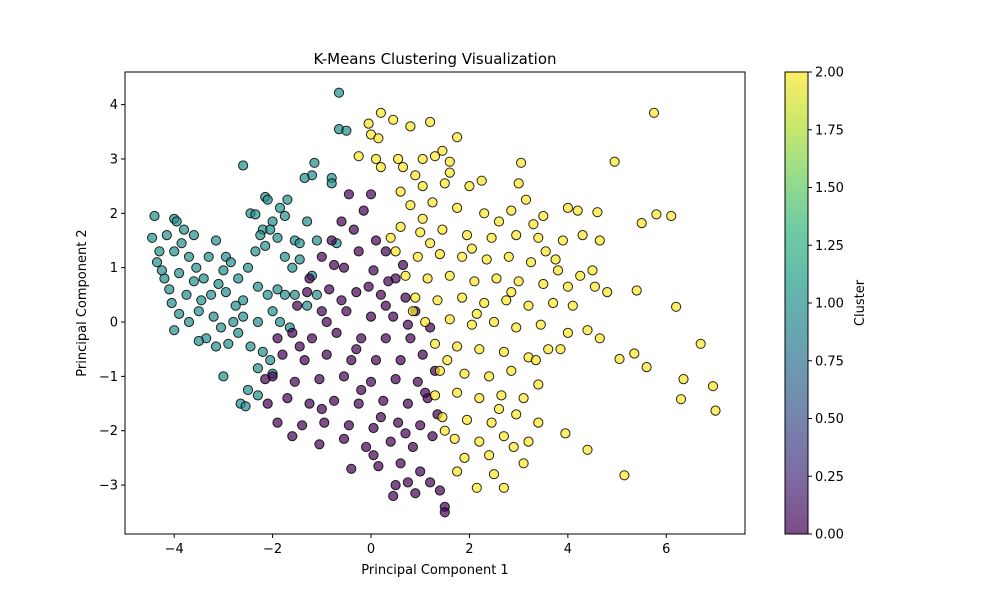  Describe the element at coordinates (829, 419) in the screenshot. I see `colorbar-tick-label: 0.50` at that location.